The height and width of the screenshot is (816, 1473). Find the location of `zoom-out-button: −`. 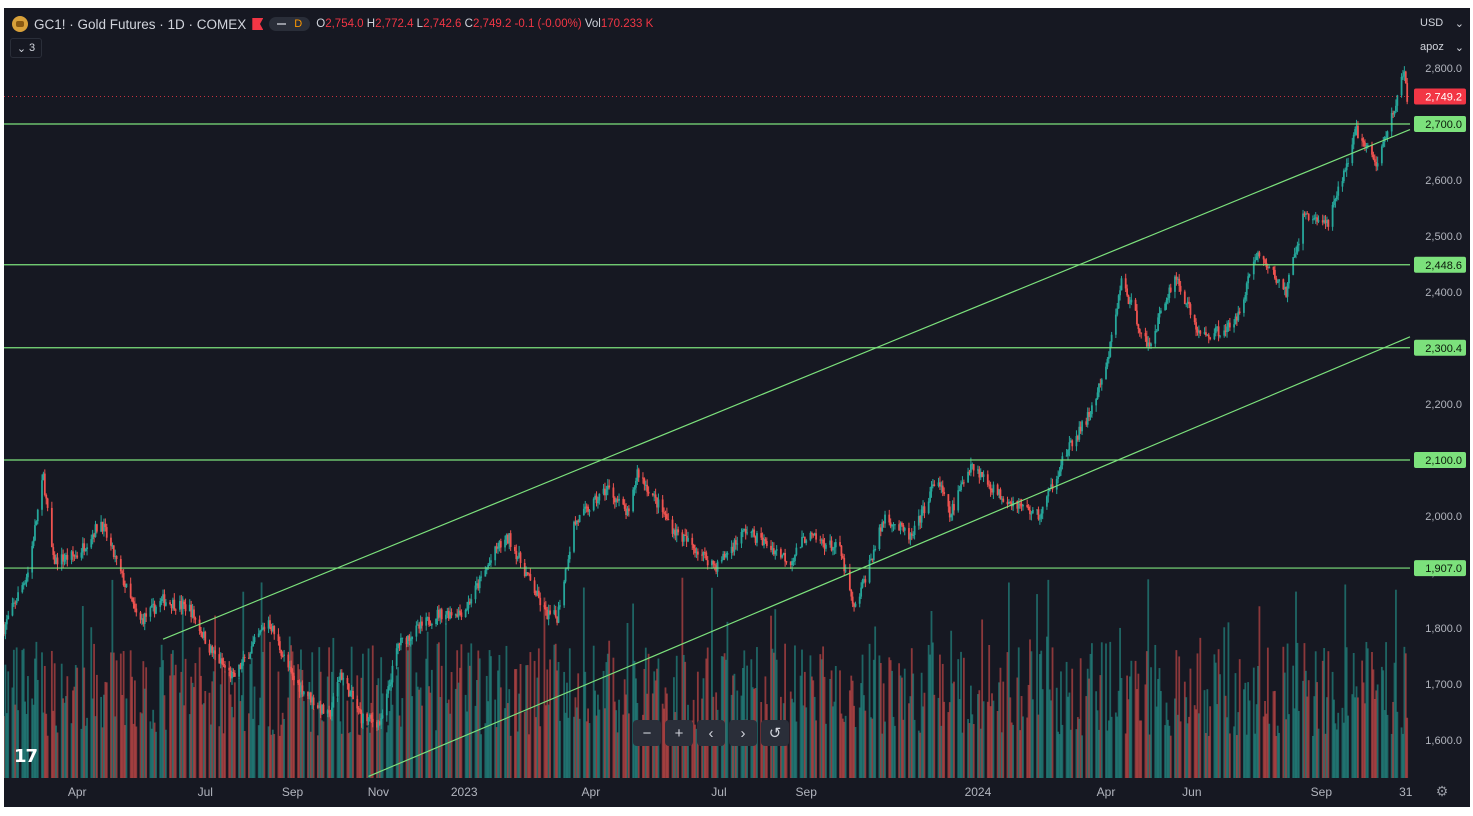

zoom-out-button: − is located at coordinates (647, 733).